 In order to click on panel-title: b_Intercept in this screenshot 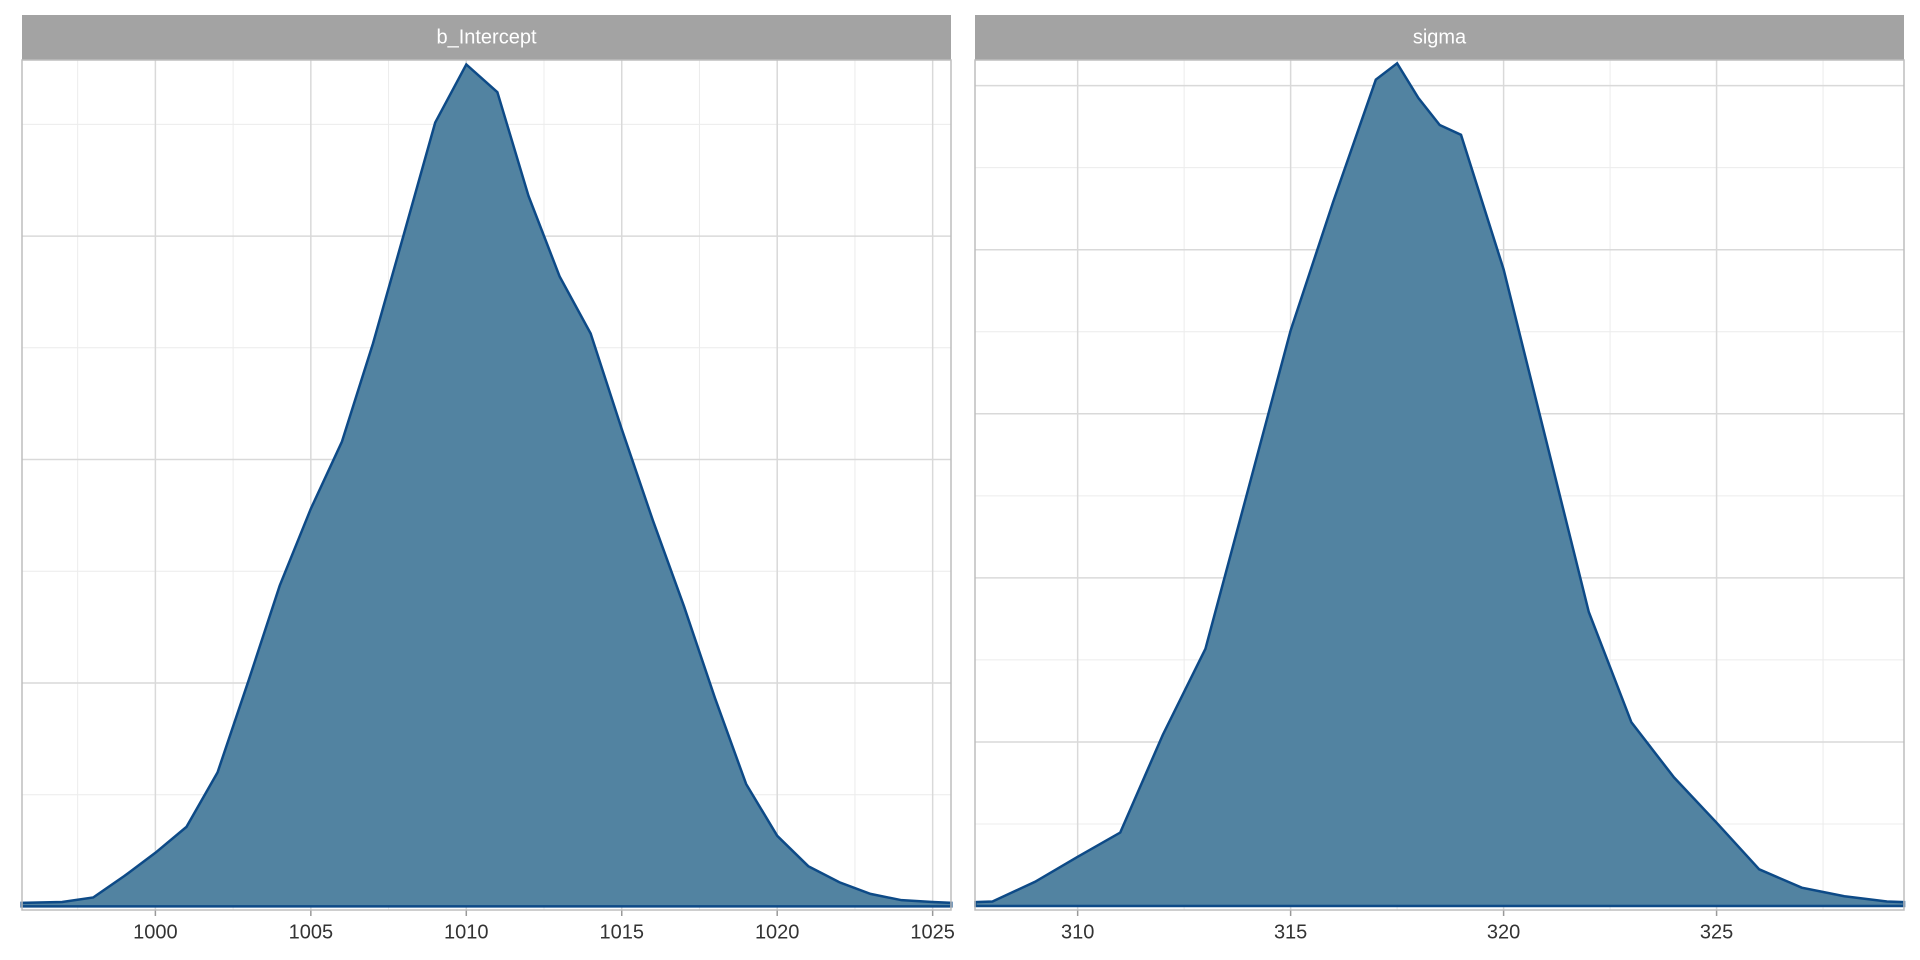, I will do `click(486, 37)`.